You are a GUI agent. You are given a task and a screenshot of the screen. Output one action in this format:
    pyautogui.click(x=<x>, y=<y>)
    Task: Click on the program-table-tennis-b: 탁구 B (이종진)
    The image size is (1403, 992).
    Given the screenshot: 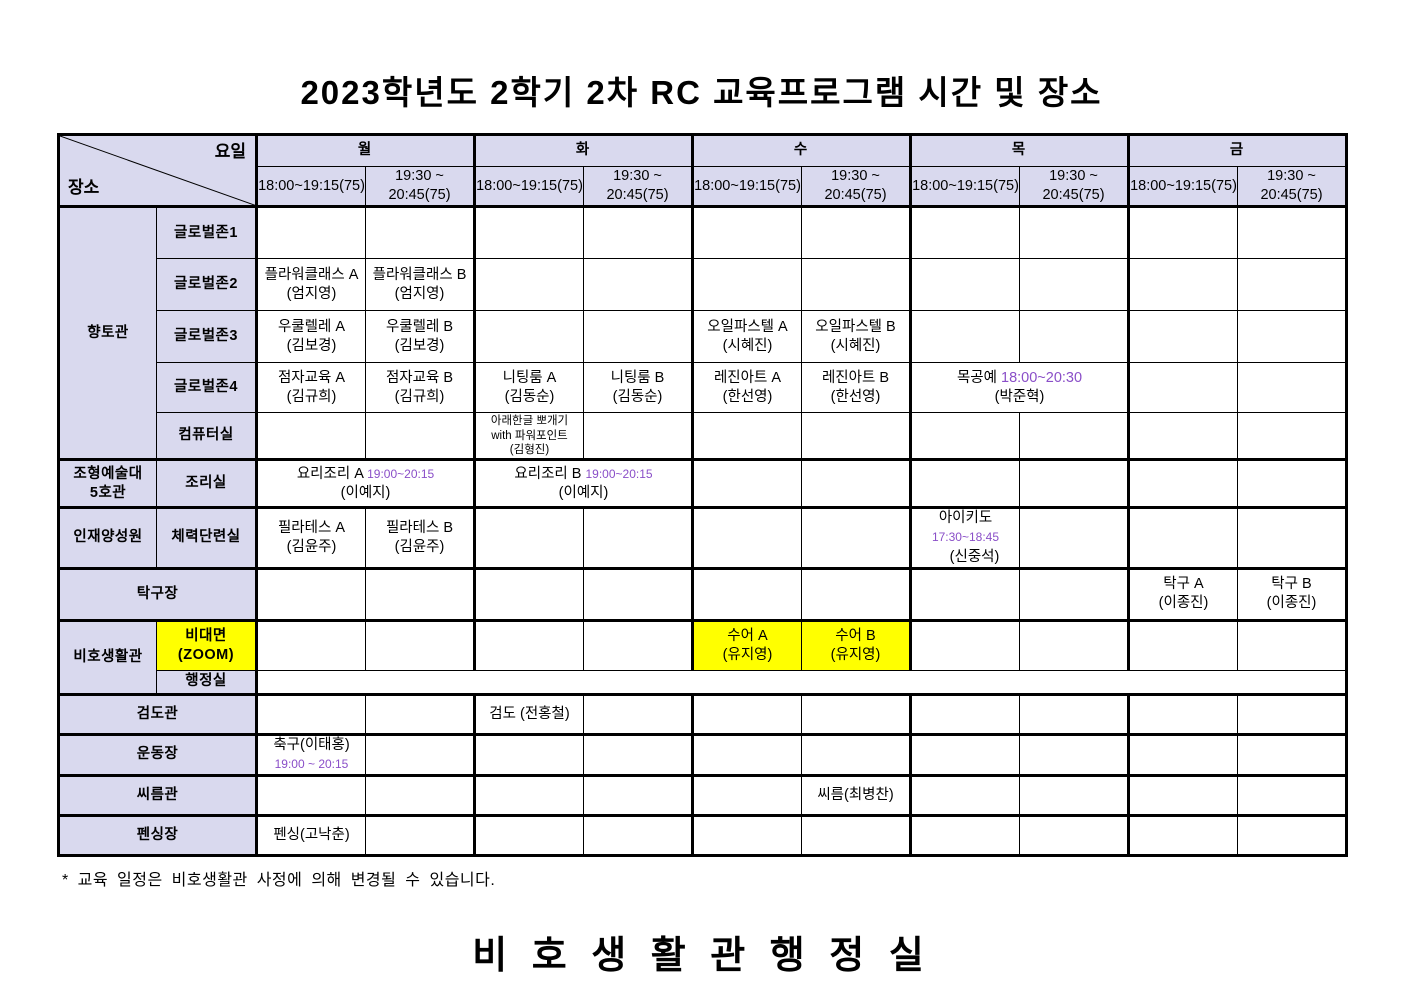 What is the action you would take?
    pyautogui.click(x=1292, y=593)
    